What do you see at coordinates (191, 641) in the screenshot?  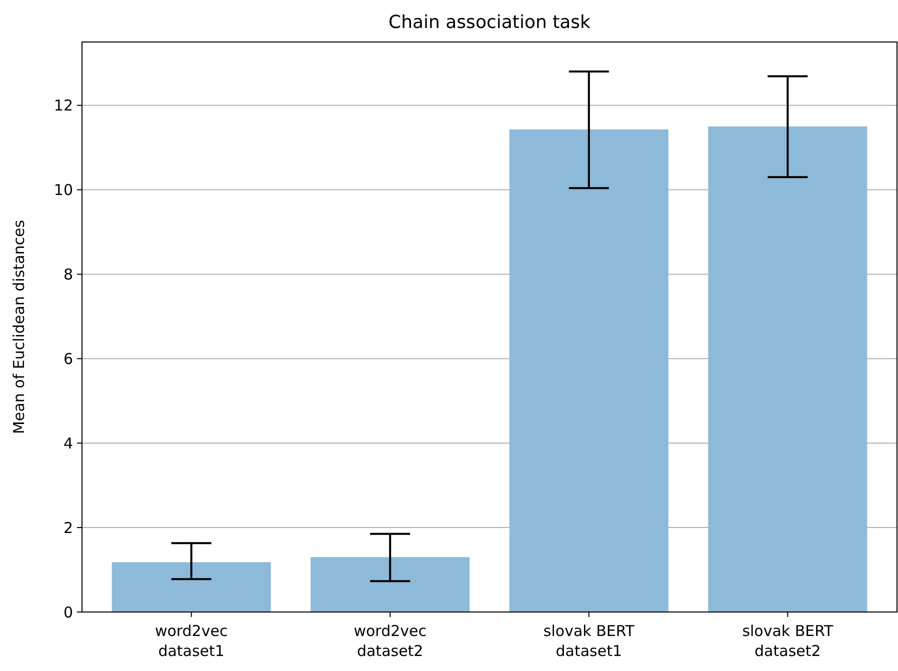 I see `x-tick-label: word2vec dataset1` at bounding box center [191, 641].